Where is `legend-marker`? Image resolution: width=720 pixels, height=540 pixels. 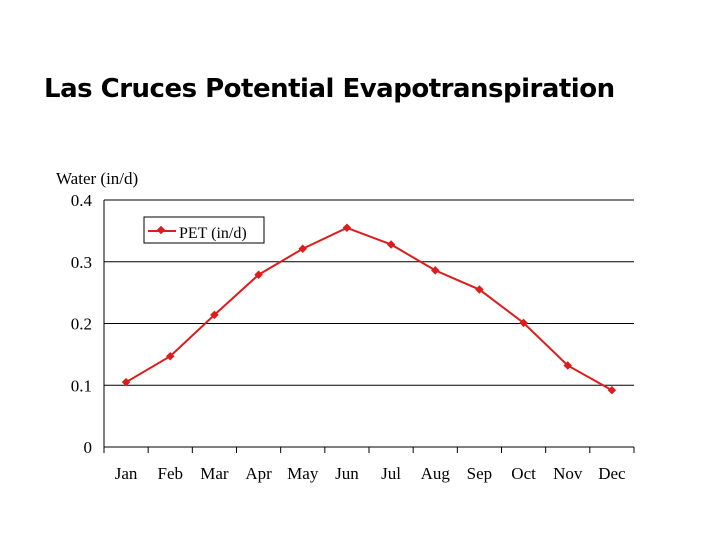
legend-marker is located at coordinates (161, 230).